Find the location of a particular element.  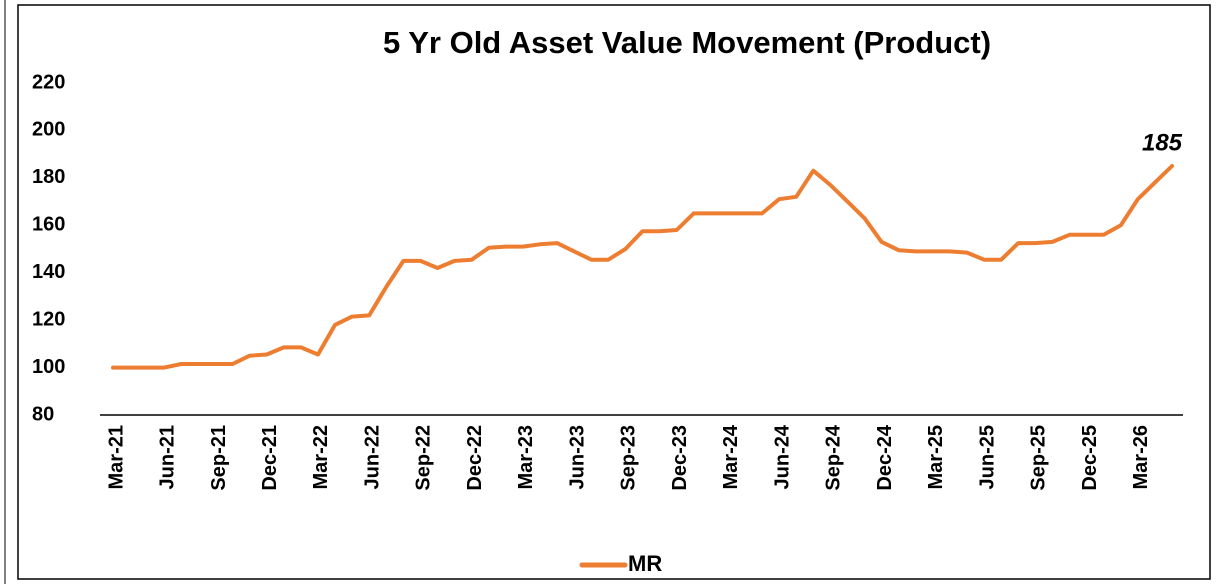

x-tick-label: Sep-21 is located at coordinates (219, 458).